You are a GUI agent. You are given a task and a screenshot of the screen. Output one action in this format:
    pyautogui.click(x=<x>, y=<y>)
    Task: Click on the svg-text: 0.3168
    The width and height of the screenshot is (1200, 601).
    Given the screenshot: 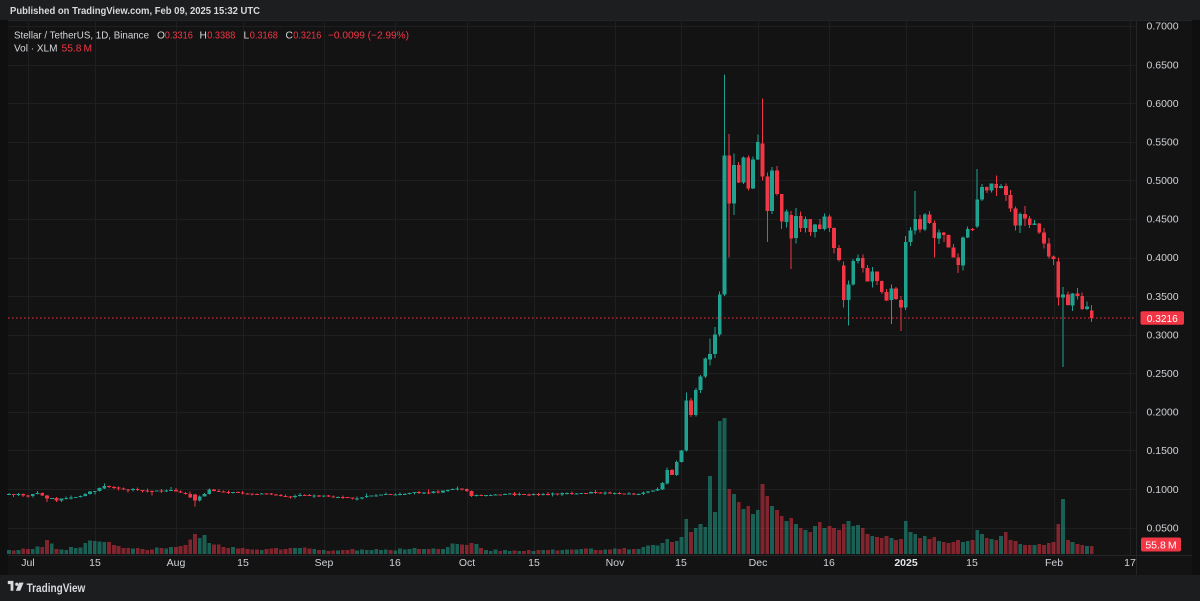 What is the action you would take?
    pyautogui.click(x=264, y=35)
    